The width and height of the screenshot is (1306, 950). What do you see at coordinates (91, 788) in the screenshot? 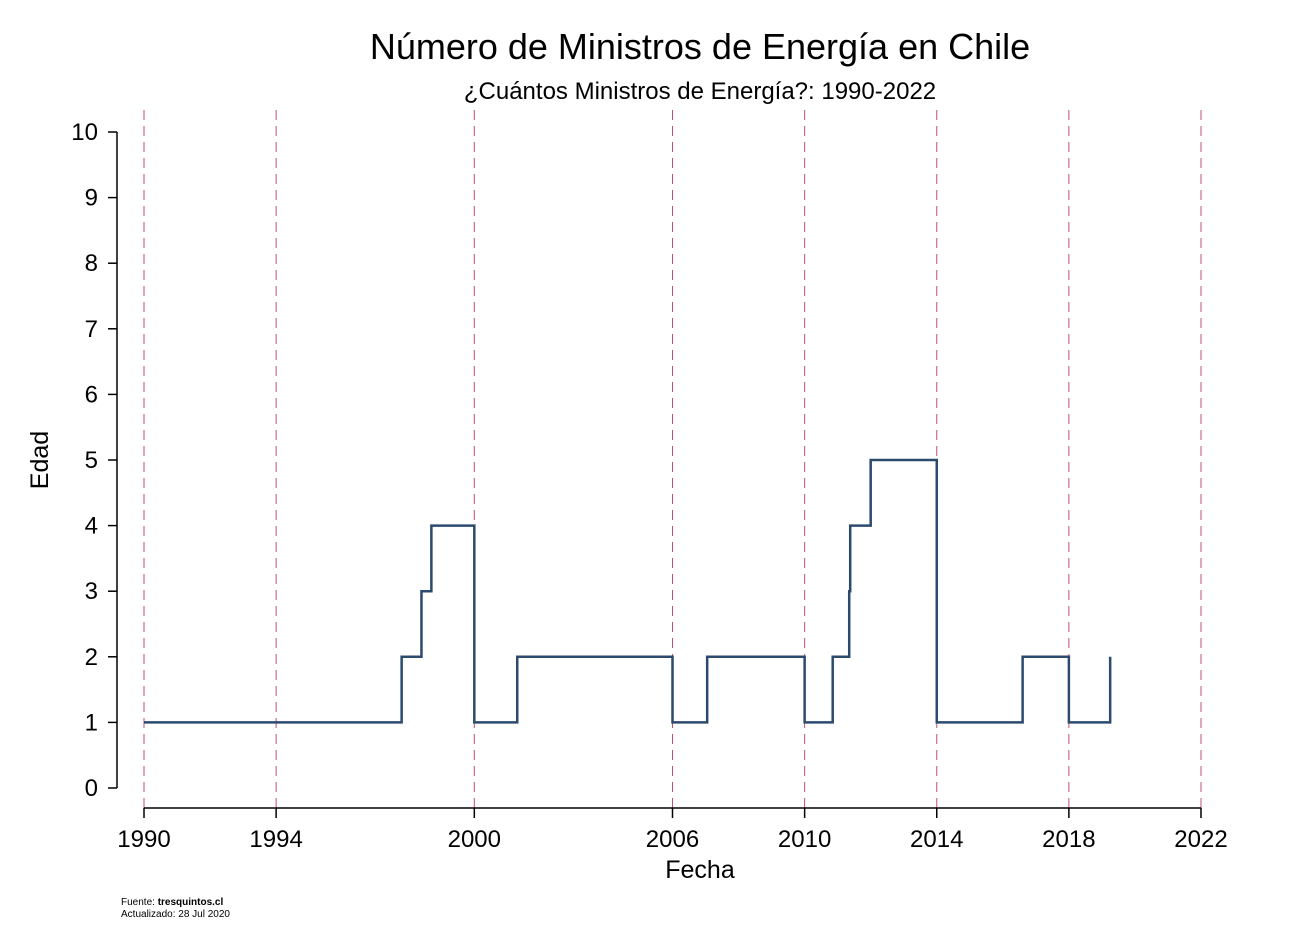
I see `y-tick-label-0: 0` at bounding box center [91, 788].